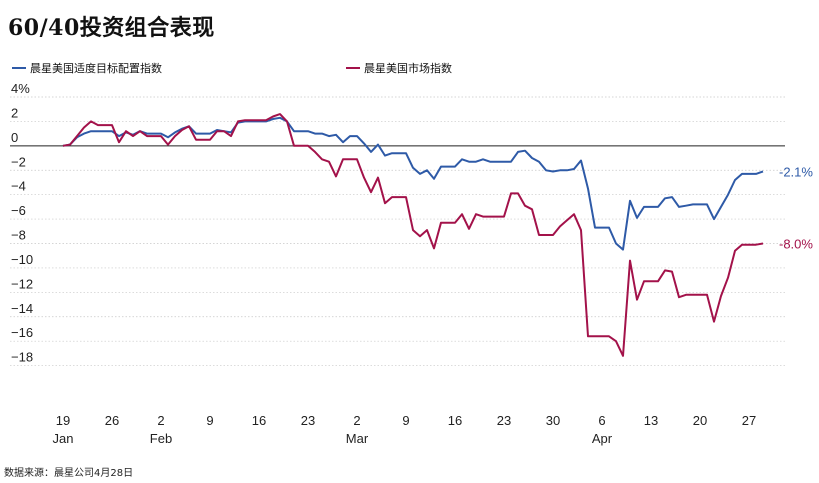 Image resolution: width=819 pixels, height=483 pixels. Describe the element at coordinates (749, 420) in the screenshot. I see `x-tick-label: 27` at that location.